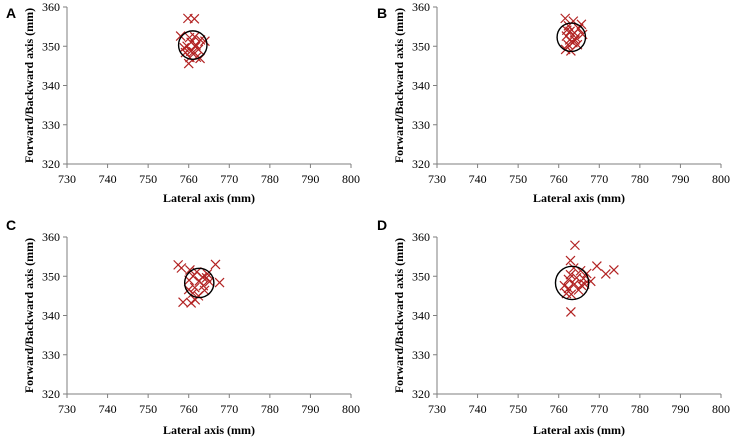  Describe the element at coordinates (437, 409) in the screenshot. I see `x-tick-label: 730` at that location.